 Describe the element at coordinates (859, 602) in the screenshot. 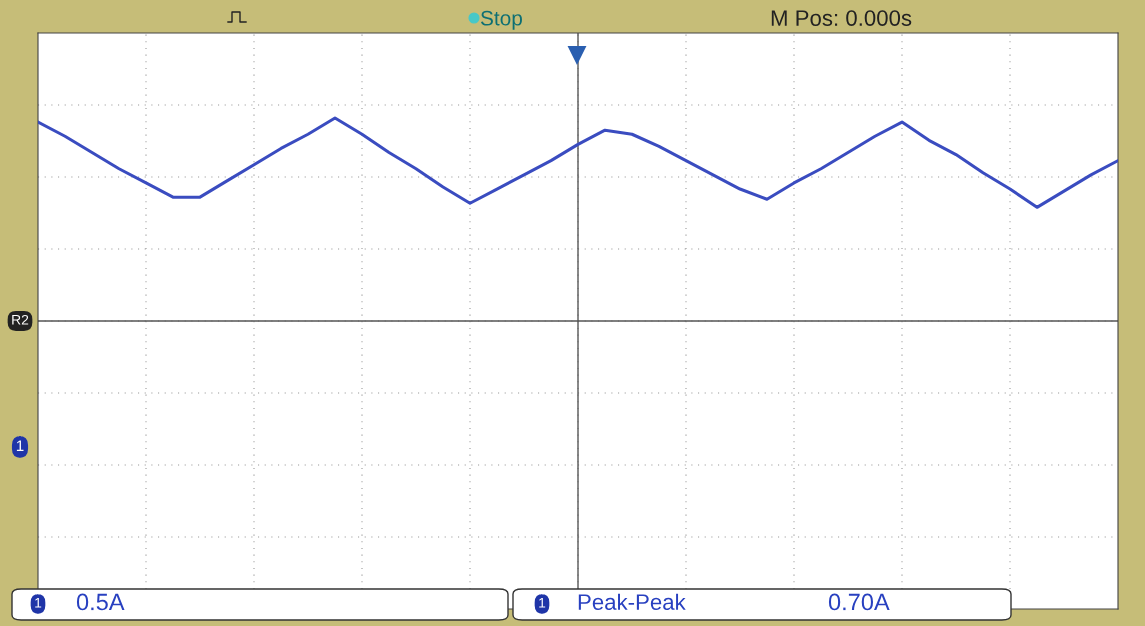

I see `text: 0.70A` at that location.